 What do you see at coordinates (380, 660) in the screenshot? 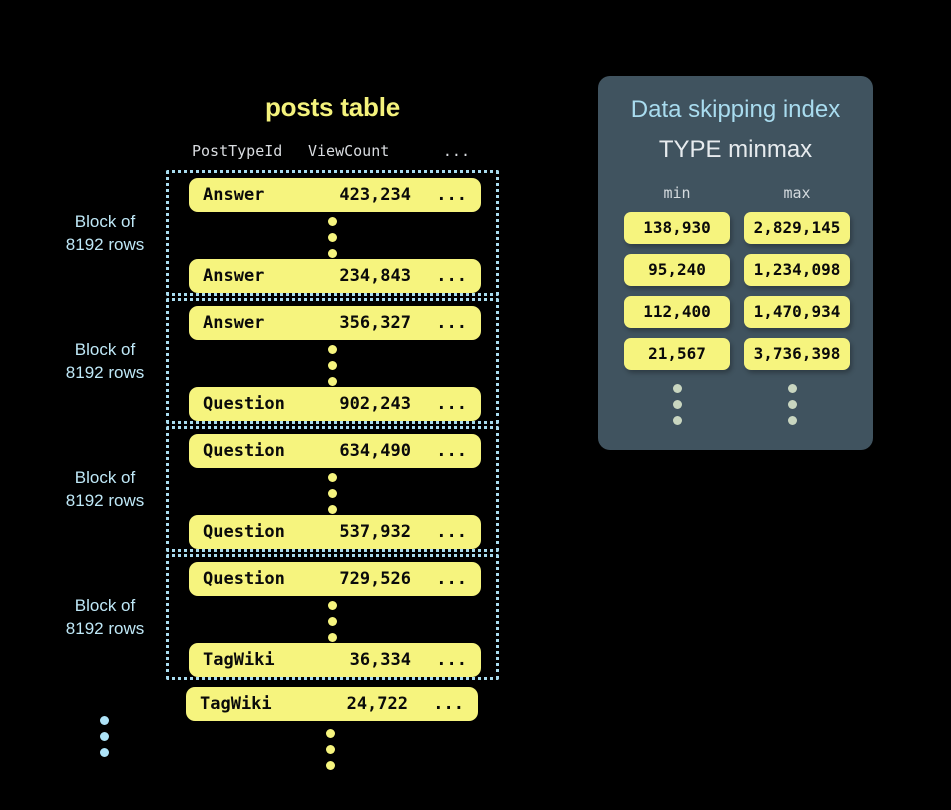
I see `row-viewcount: 36,334` at bounding box center [380, 660].